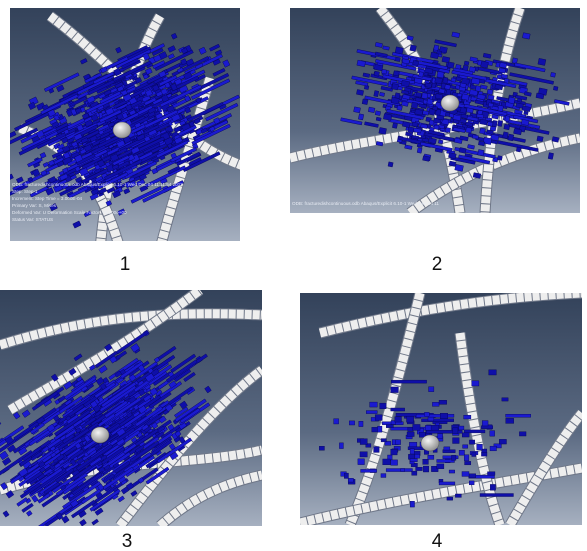 Image resolution: width=587 pixels, height=551 pixels. What do you see at coordinates (425, 438) in the screenshot?
I see `damage-elements` at bounding box center [425, 438].